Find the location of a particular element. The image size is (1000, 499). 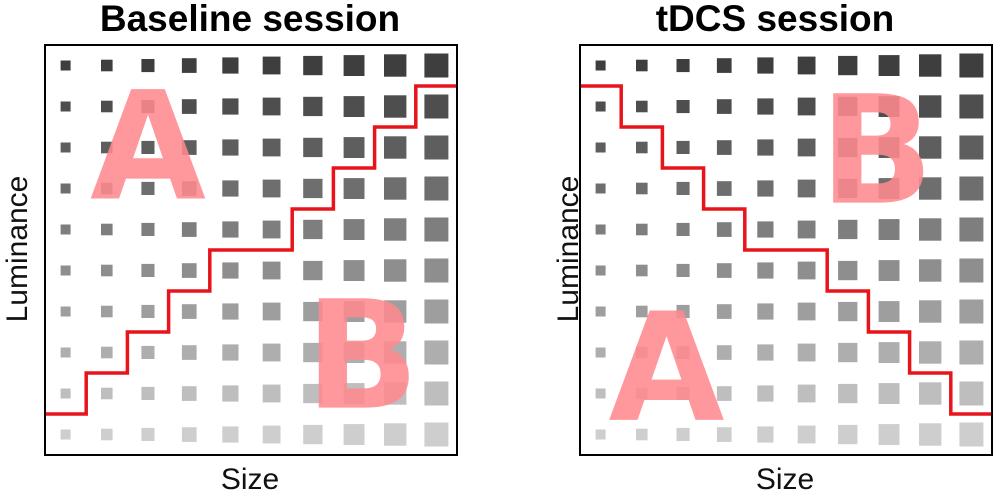

region-letter-a: A is located at coordinates (148, 148).